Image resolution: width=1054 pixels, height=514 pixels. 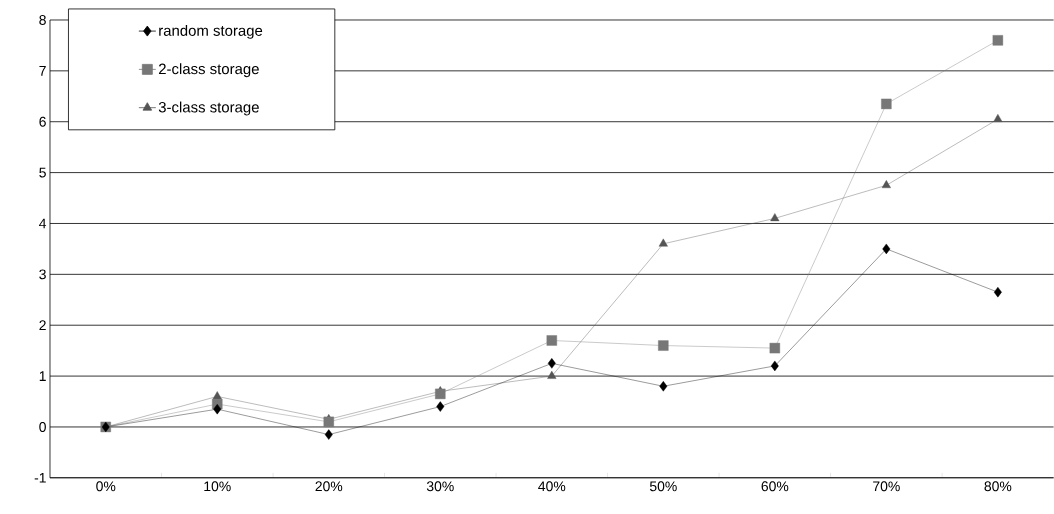 I want to click on x-tick-label: 50%, so click(x=663, y=486).